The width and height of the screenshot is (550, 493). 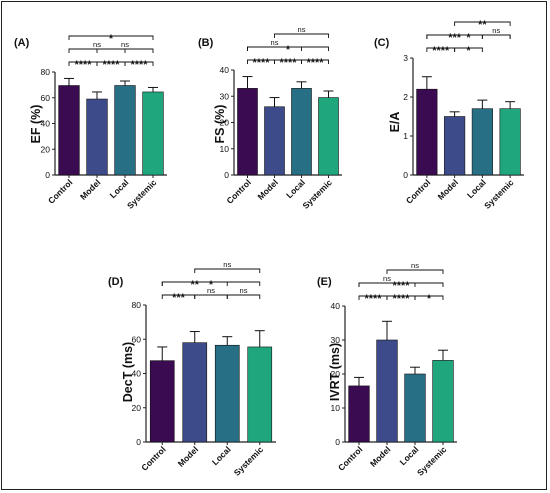 I want to click on y-axis-title: EF (%), so click(x=36, y=124).